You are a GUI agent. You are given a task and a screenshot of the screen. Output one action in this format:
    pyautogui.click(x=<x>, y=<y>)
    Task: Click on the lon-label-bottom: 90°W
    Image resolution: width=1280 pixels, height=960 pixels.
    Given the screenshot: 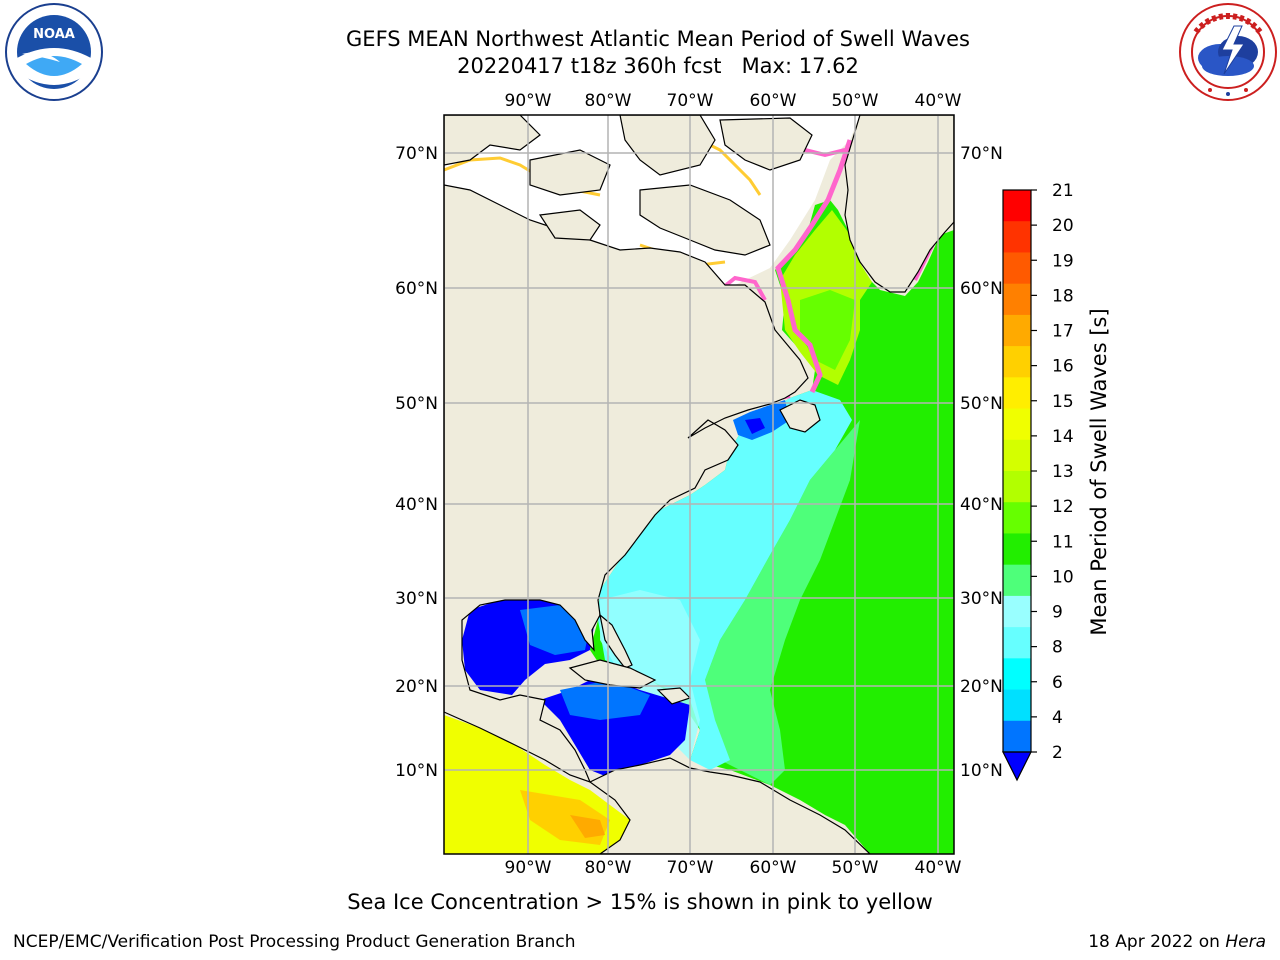 What is the action you would take?
    pyautogui.click(x=528, y=868)
    